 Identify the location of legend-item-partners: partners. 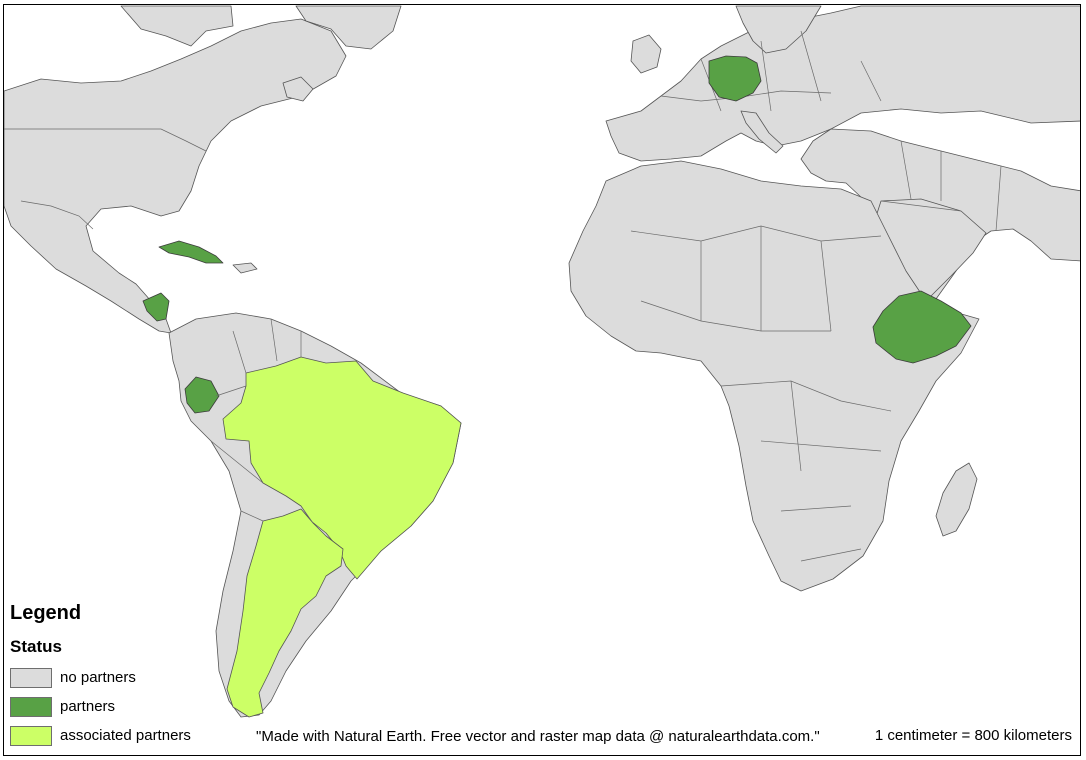
(125, 706).